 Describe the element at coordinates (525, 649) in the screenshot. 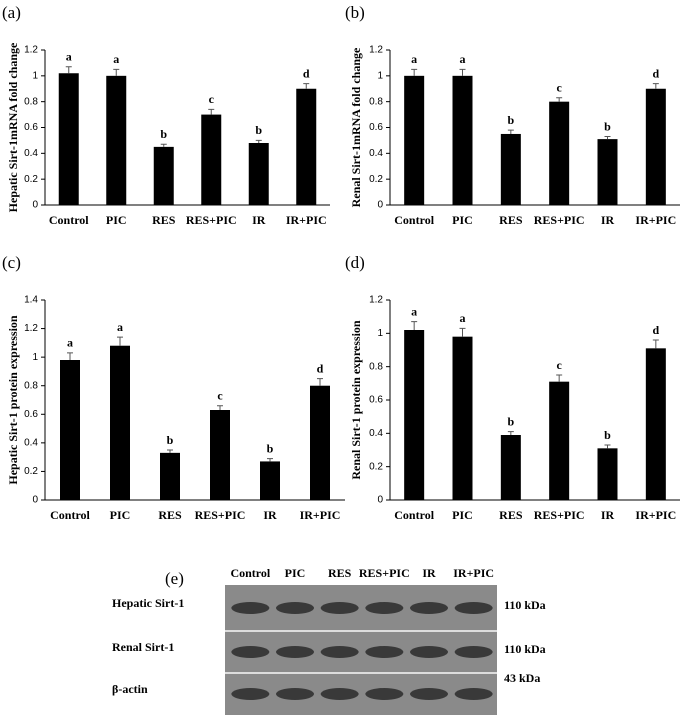

I see `size-label: 110 kDa` at that location.